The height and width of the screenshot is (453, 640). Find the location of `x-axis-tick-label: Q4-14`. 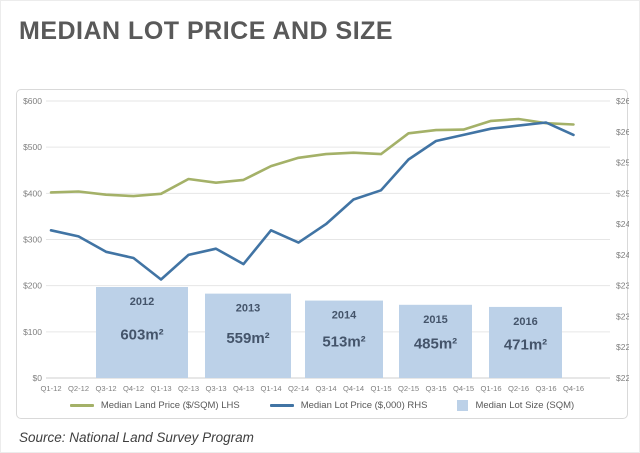

x-axis-tick-label: Q4-14 is located at coordinates (353, 388).